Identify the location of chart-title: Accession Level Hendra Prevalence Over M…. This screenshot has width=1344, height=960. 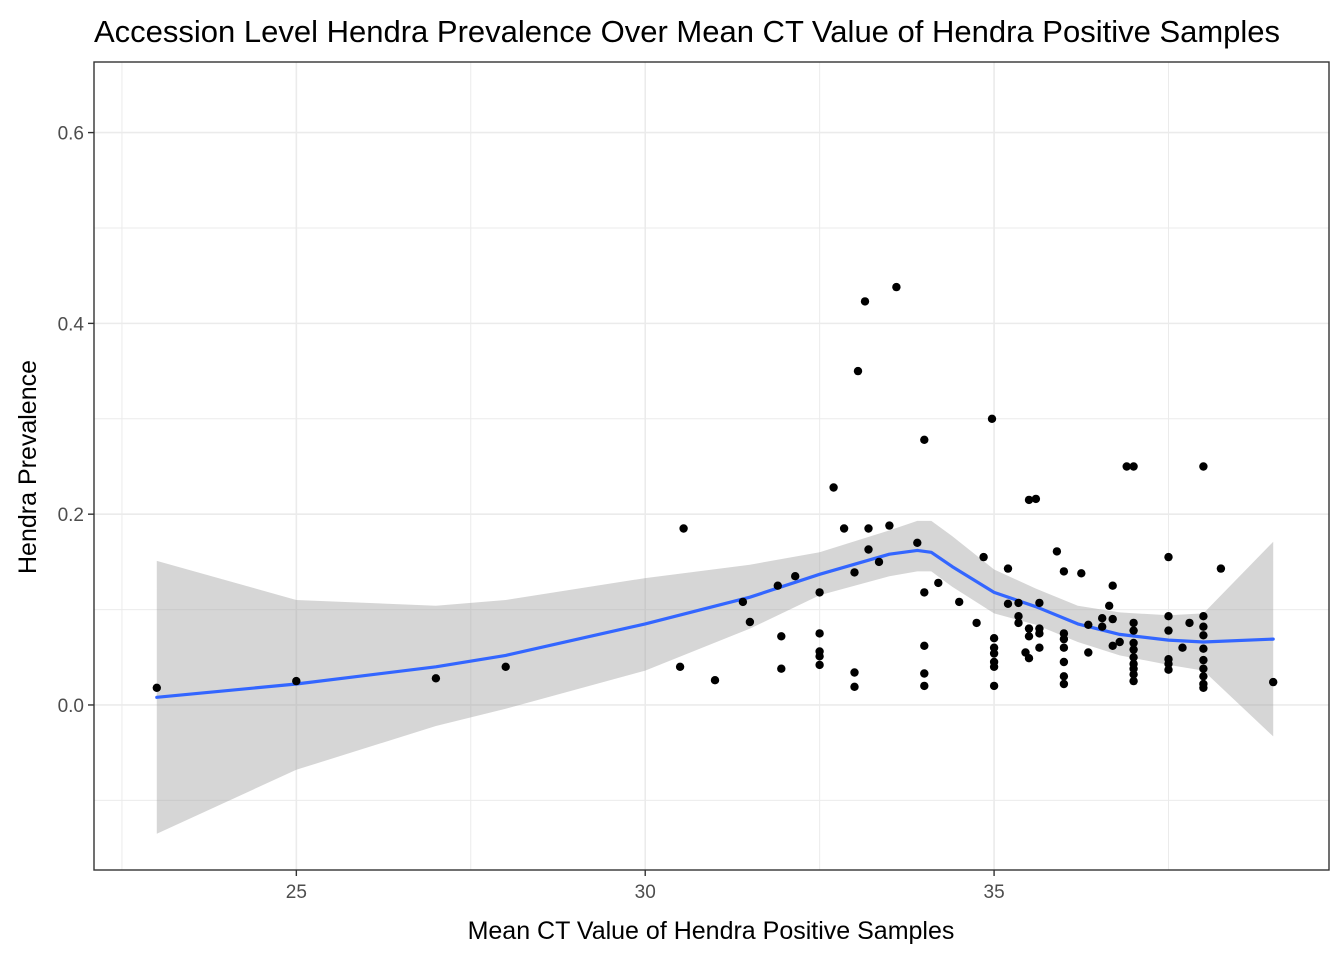
(687, 31).